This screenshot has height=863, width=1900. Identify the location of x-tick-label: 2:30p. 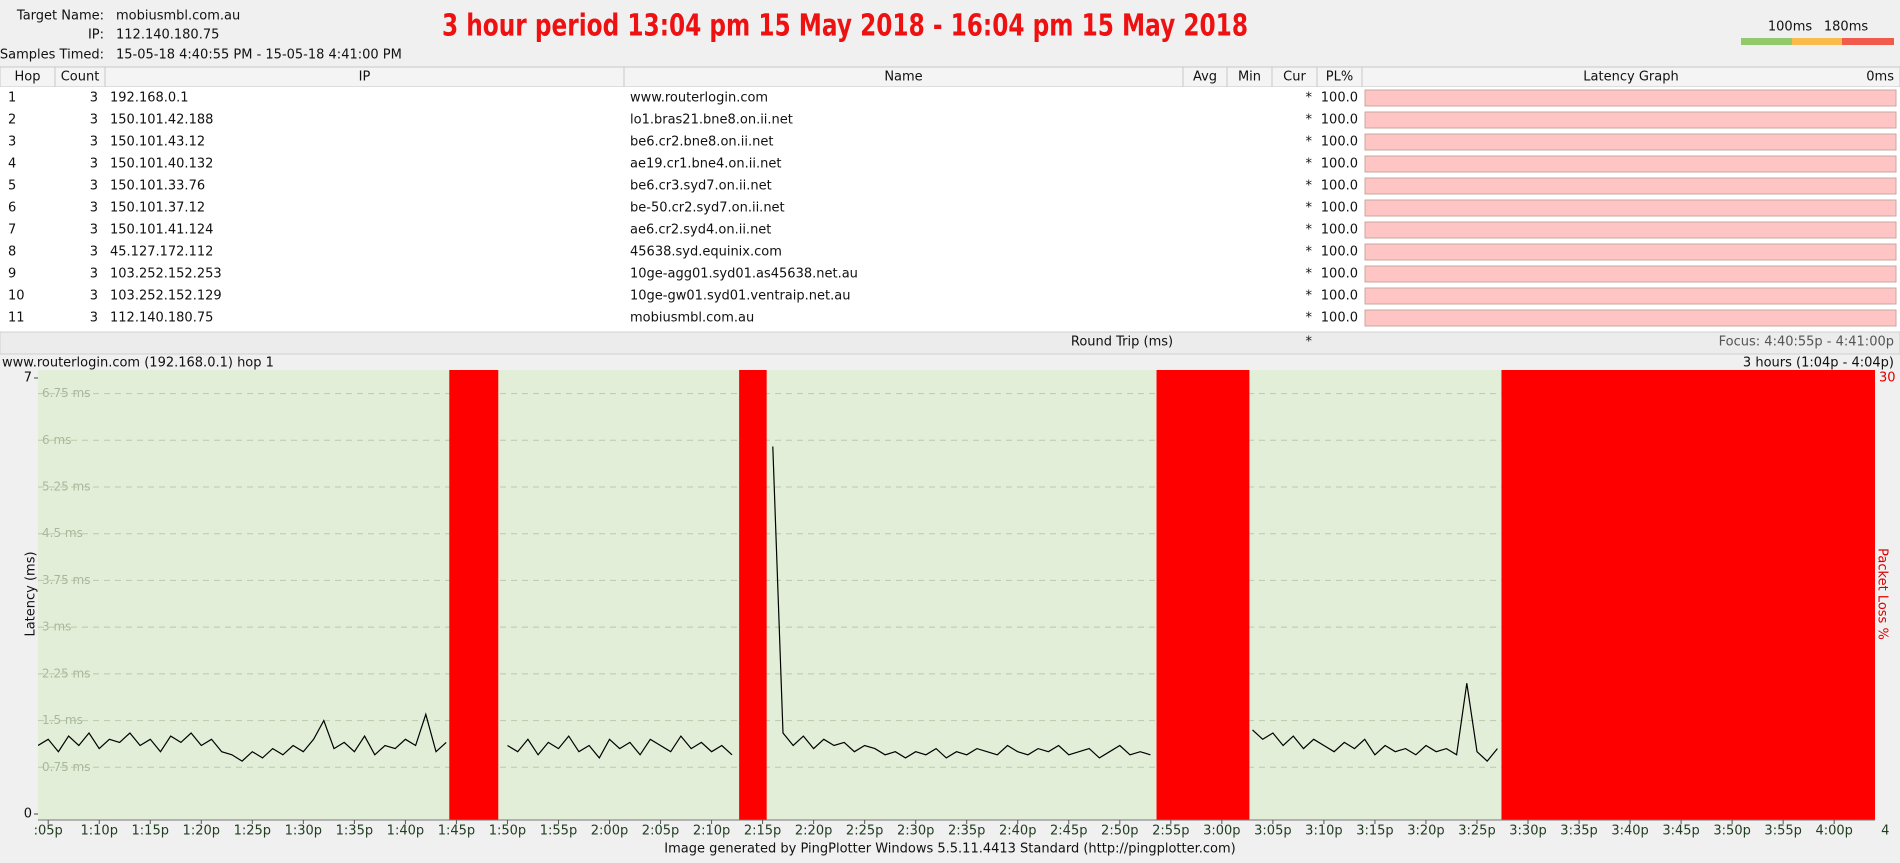
(915, 831).